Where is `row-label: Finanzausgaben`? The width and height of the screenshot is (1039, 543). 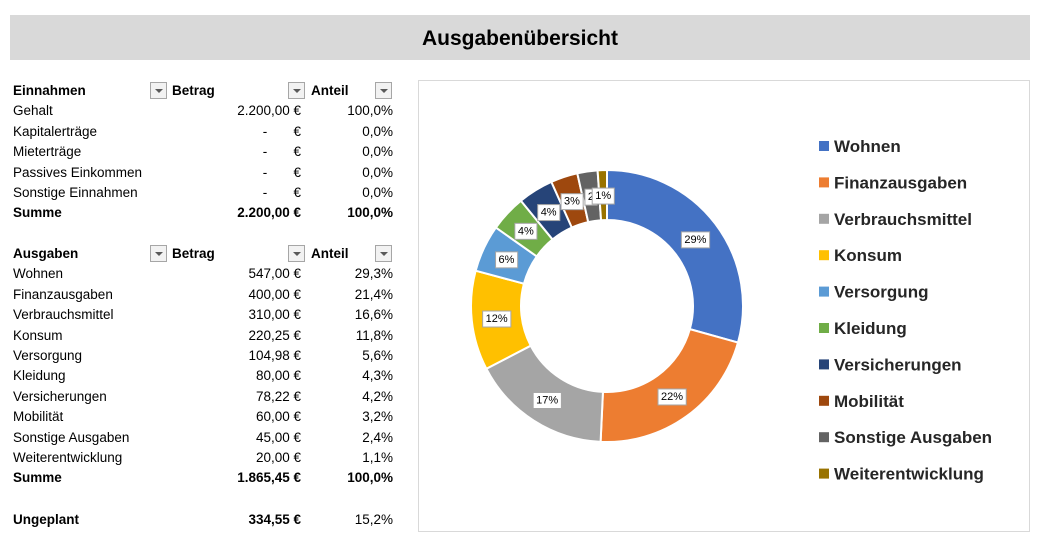 row-label: Finanzausgaben is located at coordinates (63, 294).